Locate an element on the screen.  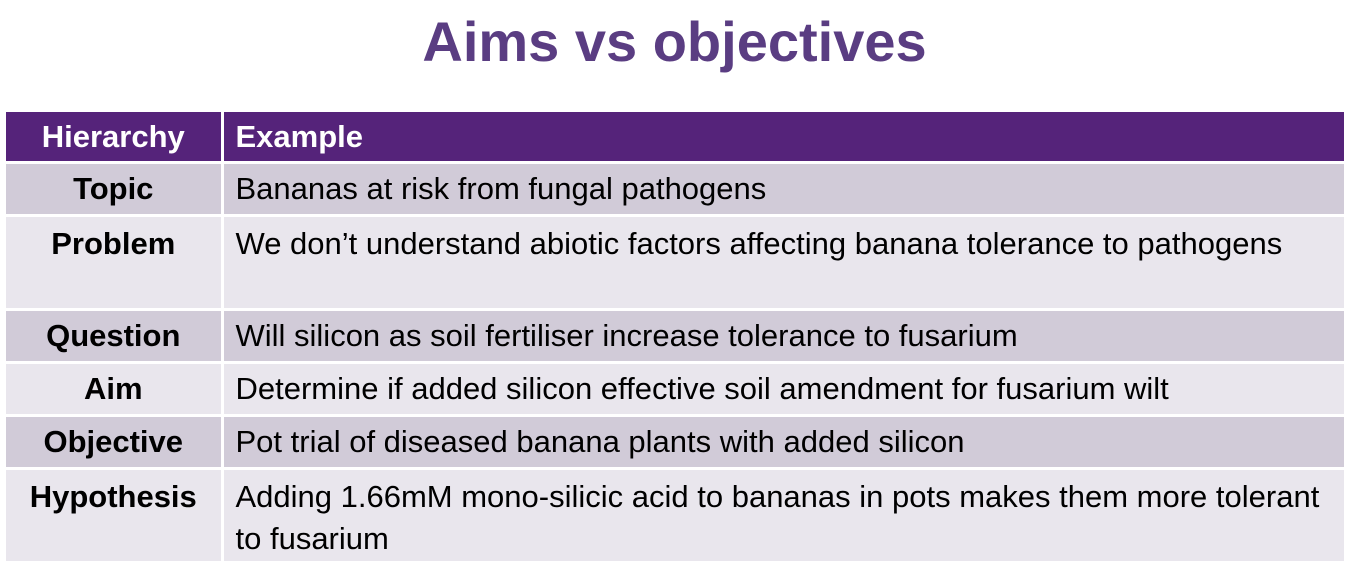
hierarchy-level: Question is located at coordinates (115, 336).